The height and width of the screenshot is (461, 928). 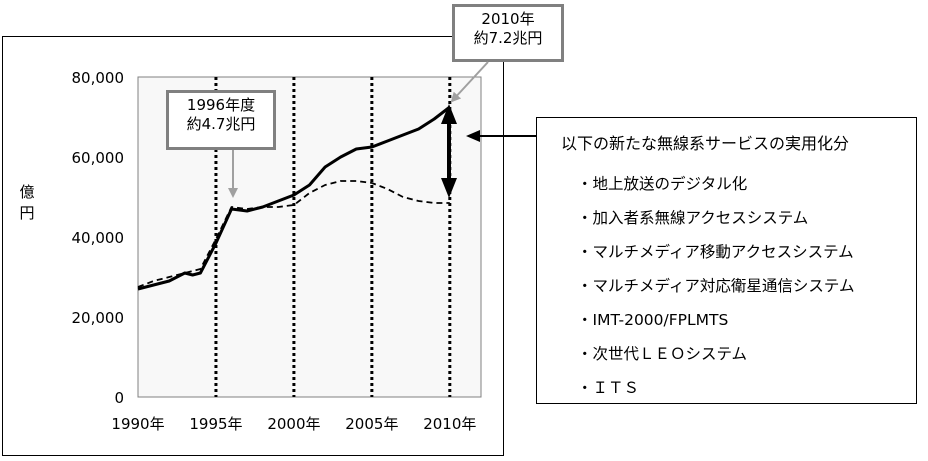 I want to click on y-tick-label: 80,000, so click(x=98, y=78).